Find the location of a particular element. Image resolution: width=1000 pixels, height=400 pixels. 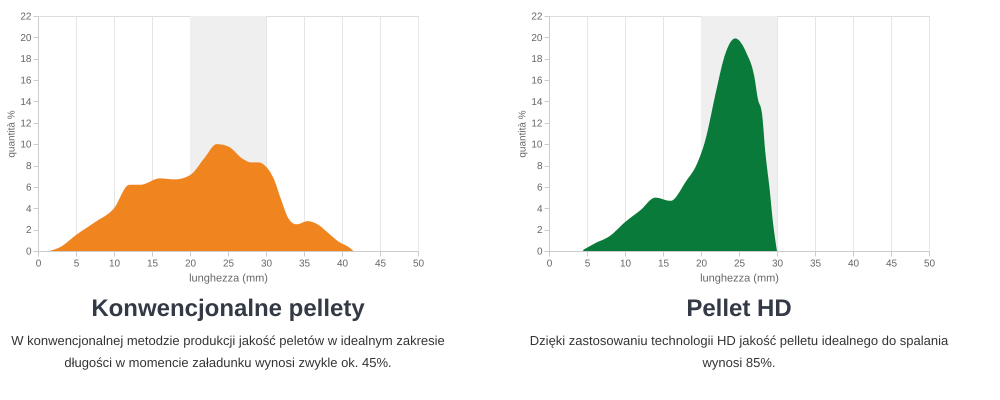

text: Konwencjonalne pellety is located at coordinates (228, 308).